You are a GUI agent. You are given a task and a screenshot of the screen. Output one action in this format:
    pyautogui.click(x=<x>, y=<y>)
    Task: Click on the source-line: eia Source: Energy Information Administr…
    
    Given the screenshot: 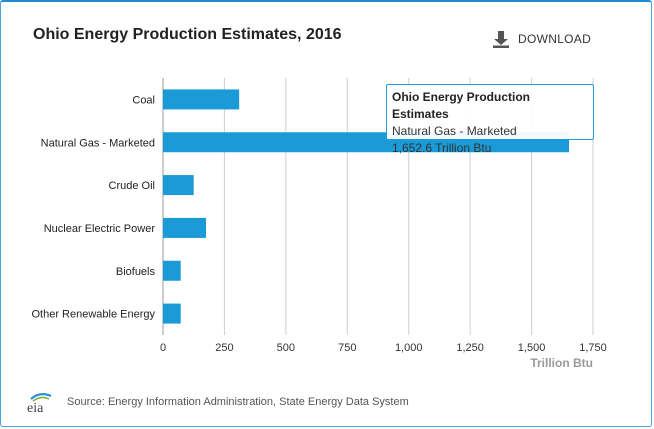 What is the action you would take?
    pyautogui.click(x=217, y=402)
    